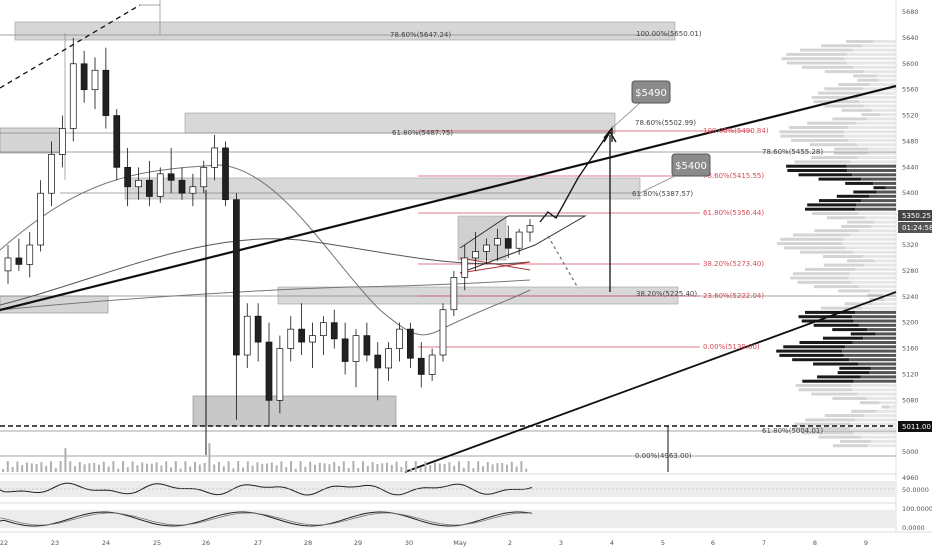 This screenshot has height=550, width=932. What do you see at coordinates (434, 543) in the screenshot?
I see `time-axis: 22 23 24 25 26 27 28 29 30 May 2 3 4 5 6 7 8 9` at bounding box center [434, 543].